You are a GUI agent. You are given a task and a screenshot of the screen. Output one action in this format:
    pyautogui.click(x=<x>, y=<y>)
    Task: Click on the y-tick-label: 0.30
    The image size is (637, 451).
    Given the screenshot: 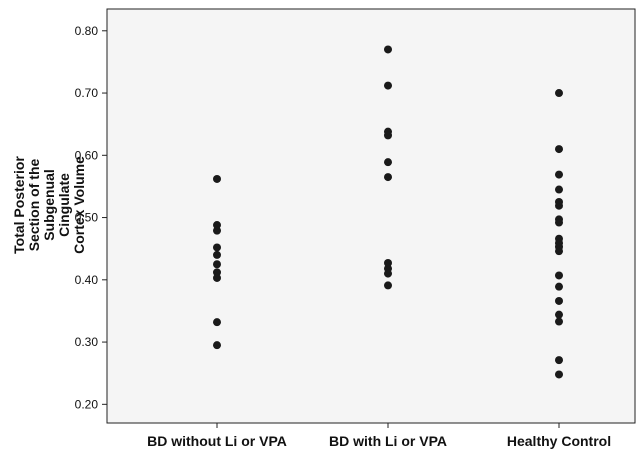 What is the action you would take?
    pyautogui.click(x=87, y=342)
    